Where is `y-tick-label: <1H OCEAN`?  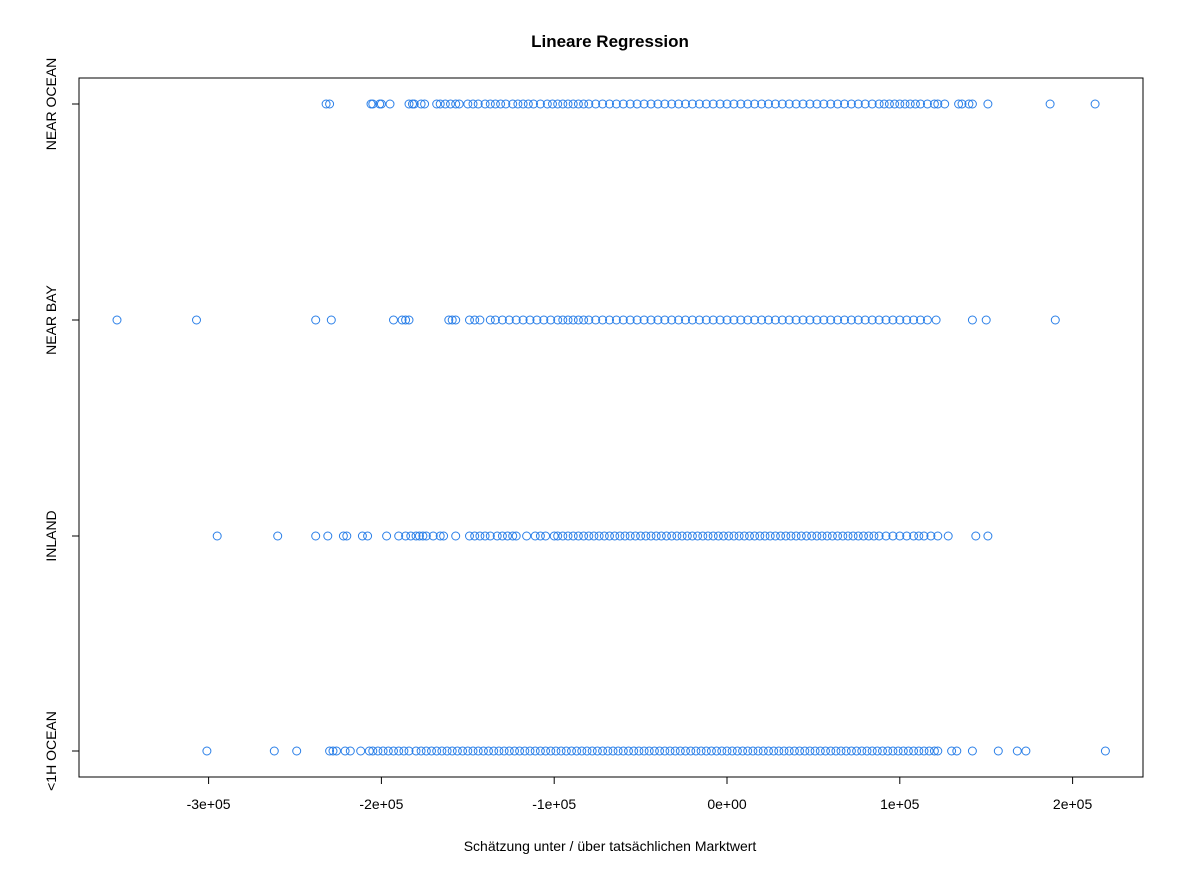
y-tick-label: <1H OCEAN is located at coordinates (51, 751).